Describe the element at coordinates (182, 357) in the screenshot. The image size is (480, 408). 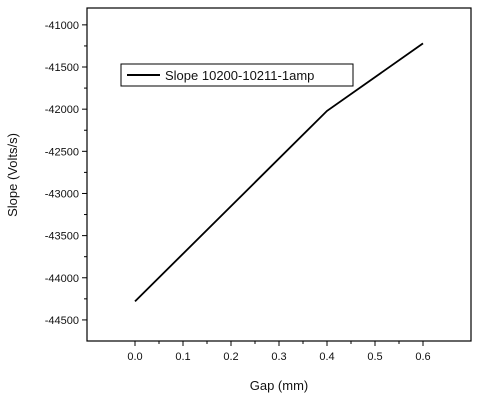
I see `x-tick-label: 0.1` at that location.